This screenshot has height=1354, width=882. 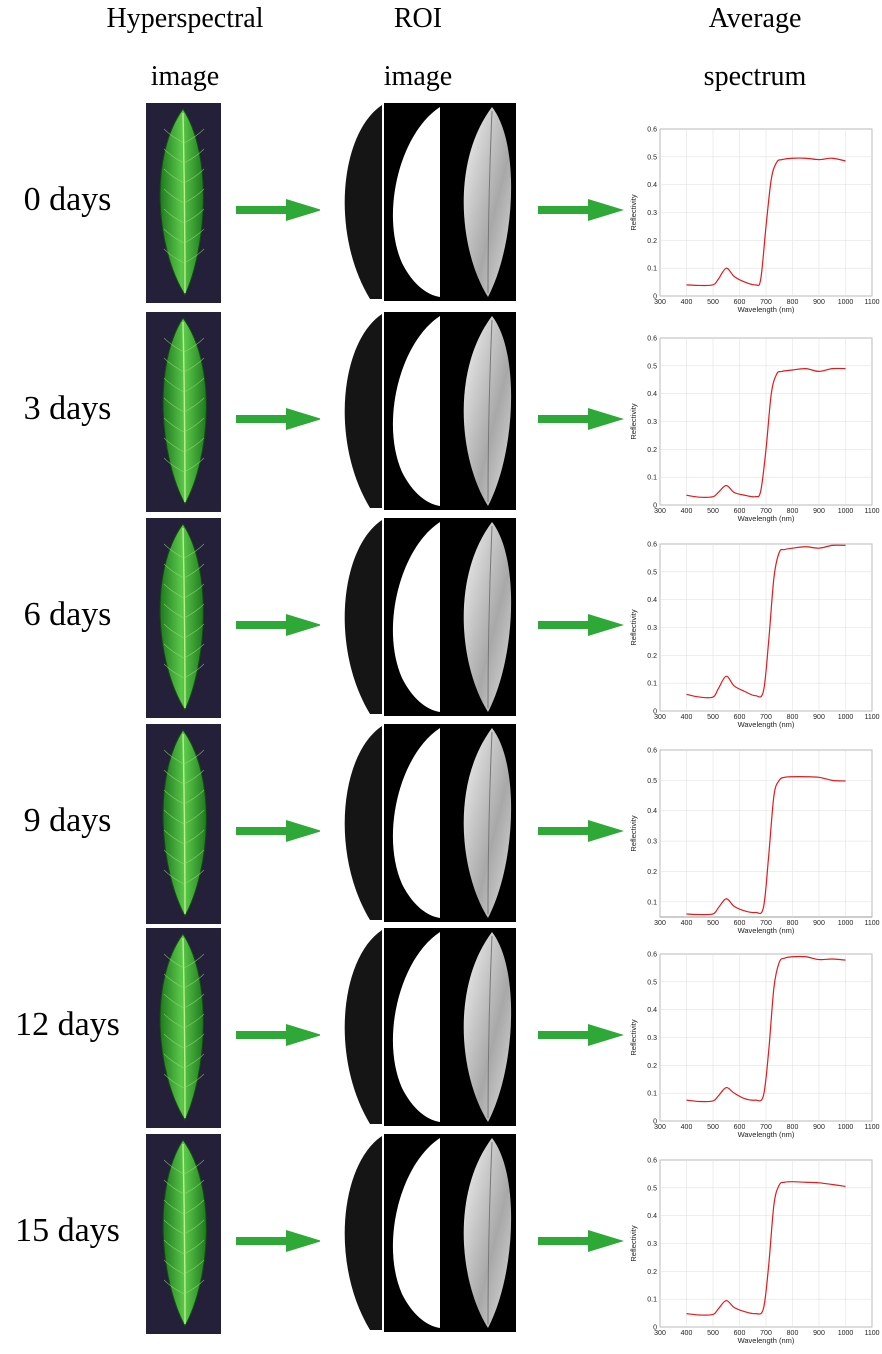 I want to click on row-label: 0 days, so click(x=67, y=199).